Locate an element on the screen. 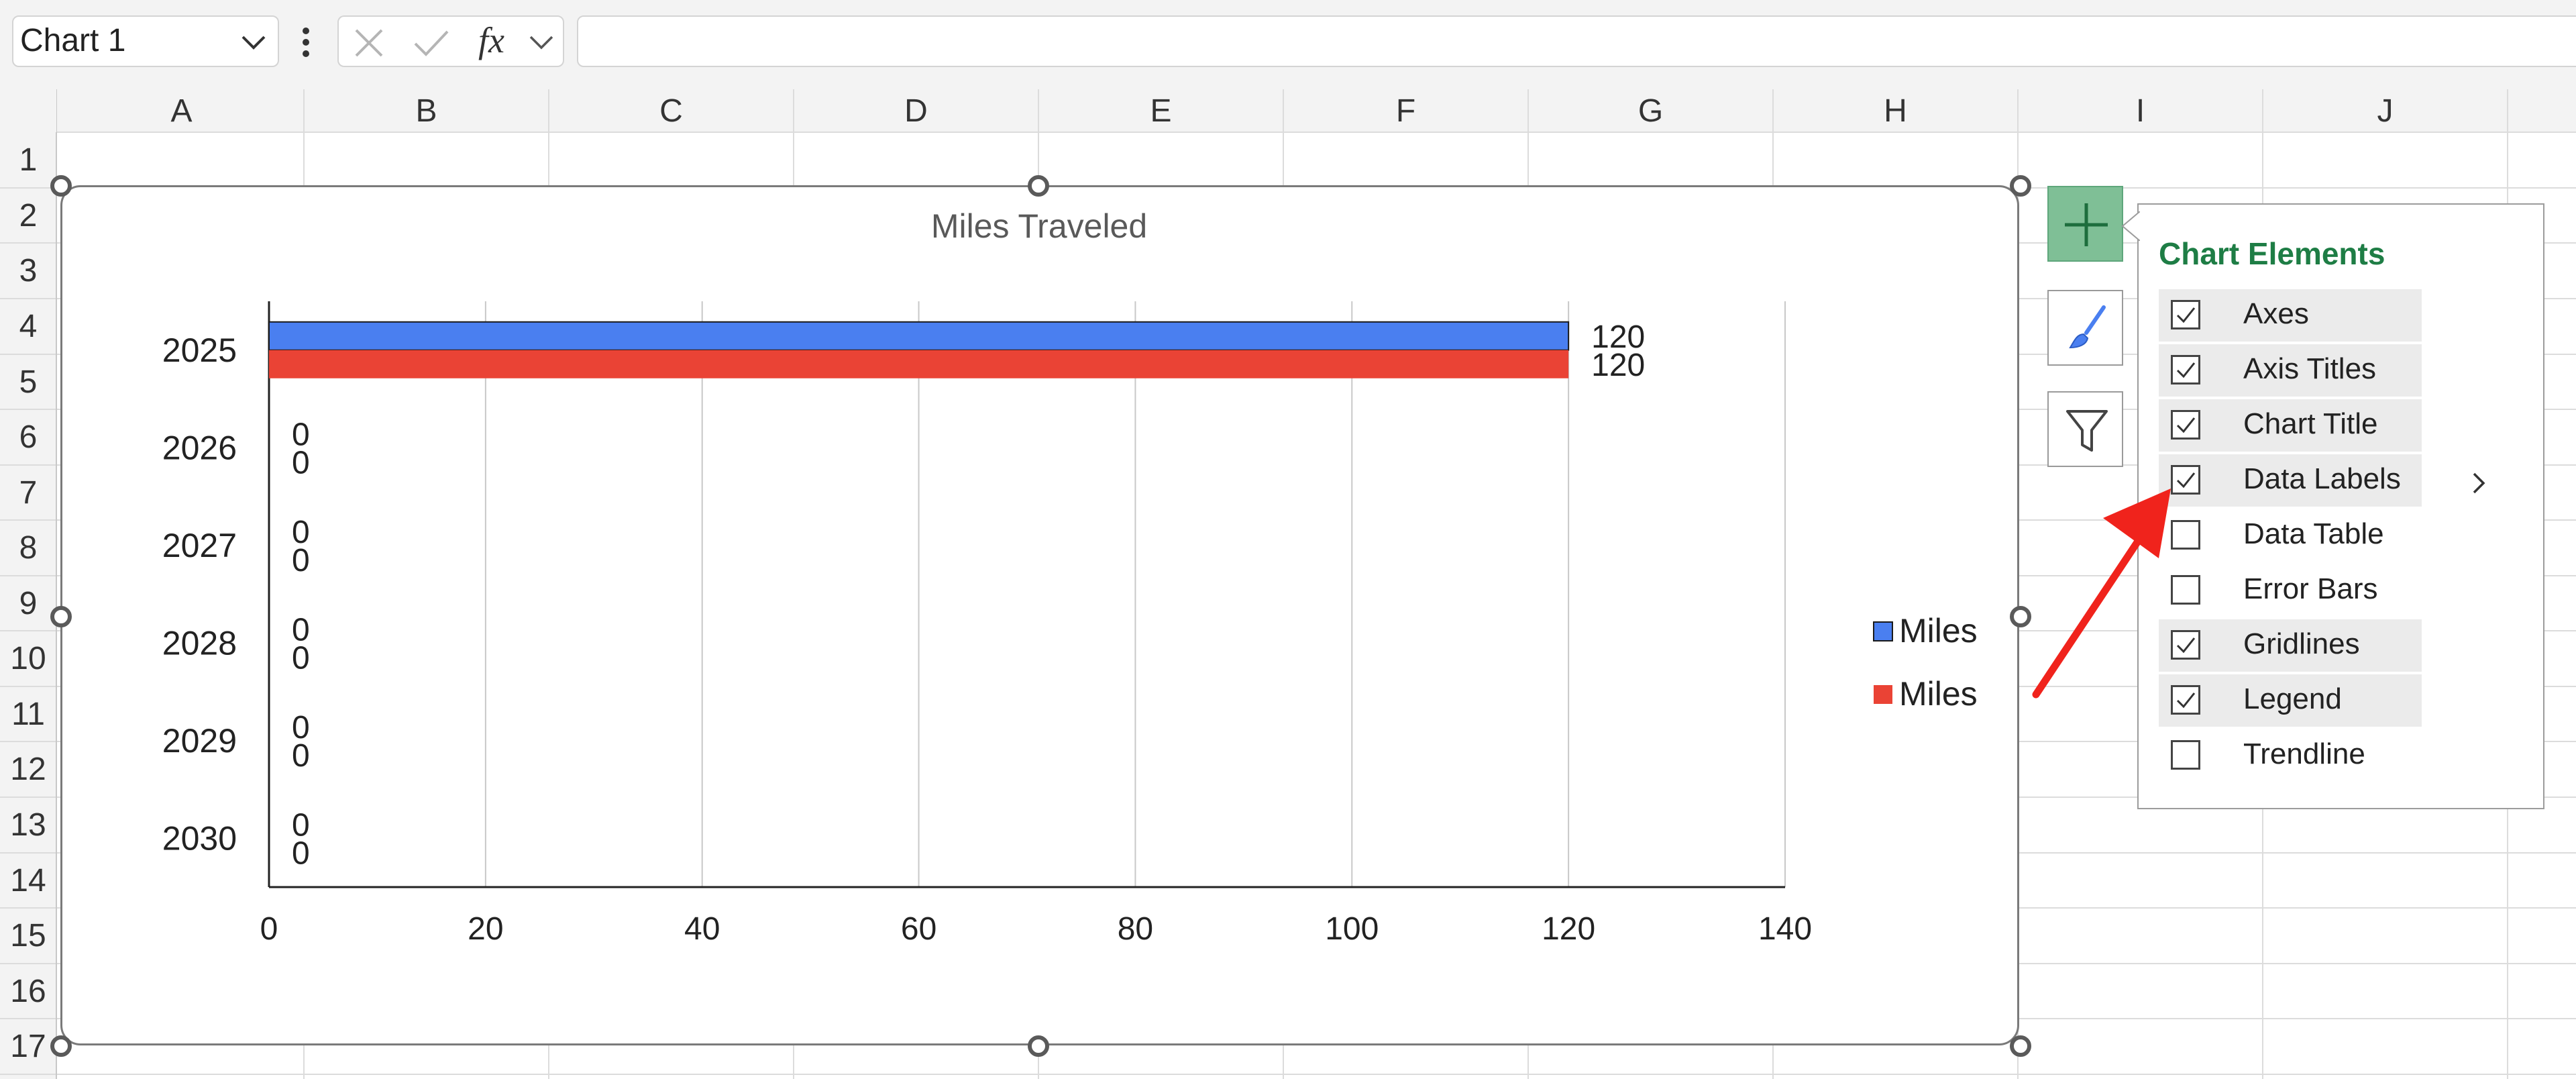 The width and height of the screenshot is (2576, 1079). chart-element-chart-title: Chart Title is located at coordinates (2290, 426).